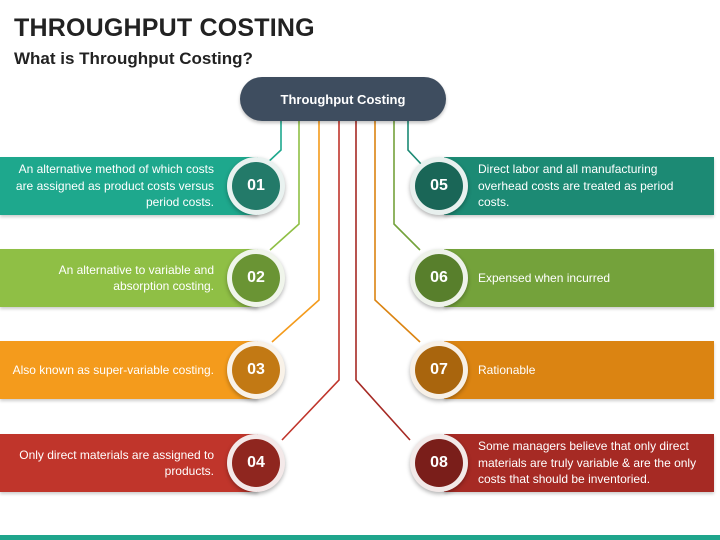 The image size is (720, 540). I want to click on item-text-07: Rationable, so click(507, 369).